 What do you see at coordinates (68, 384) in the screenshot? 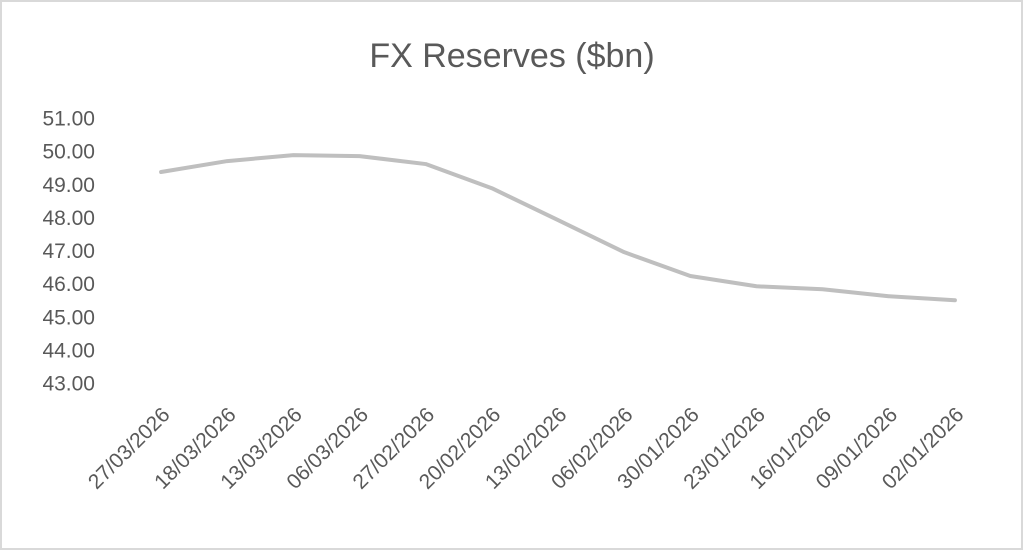
I see `y-tick-label: 43.00` at bounding box center [68, 384].